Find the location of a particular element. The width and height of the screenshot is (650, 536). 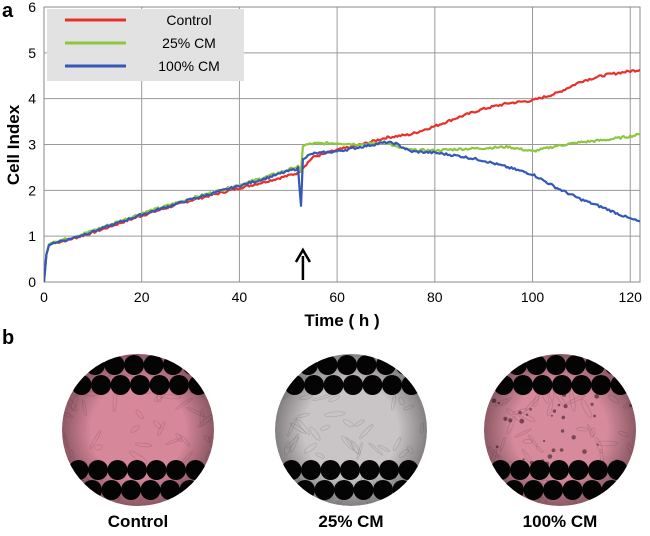

y-tick-label: 1 is located at coordinates (32, 236).